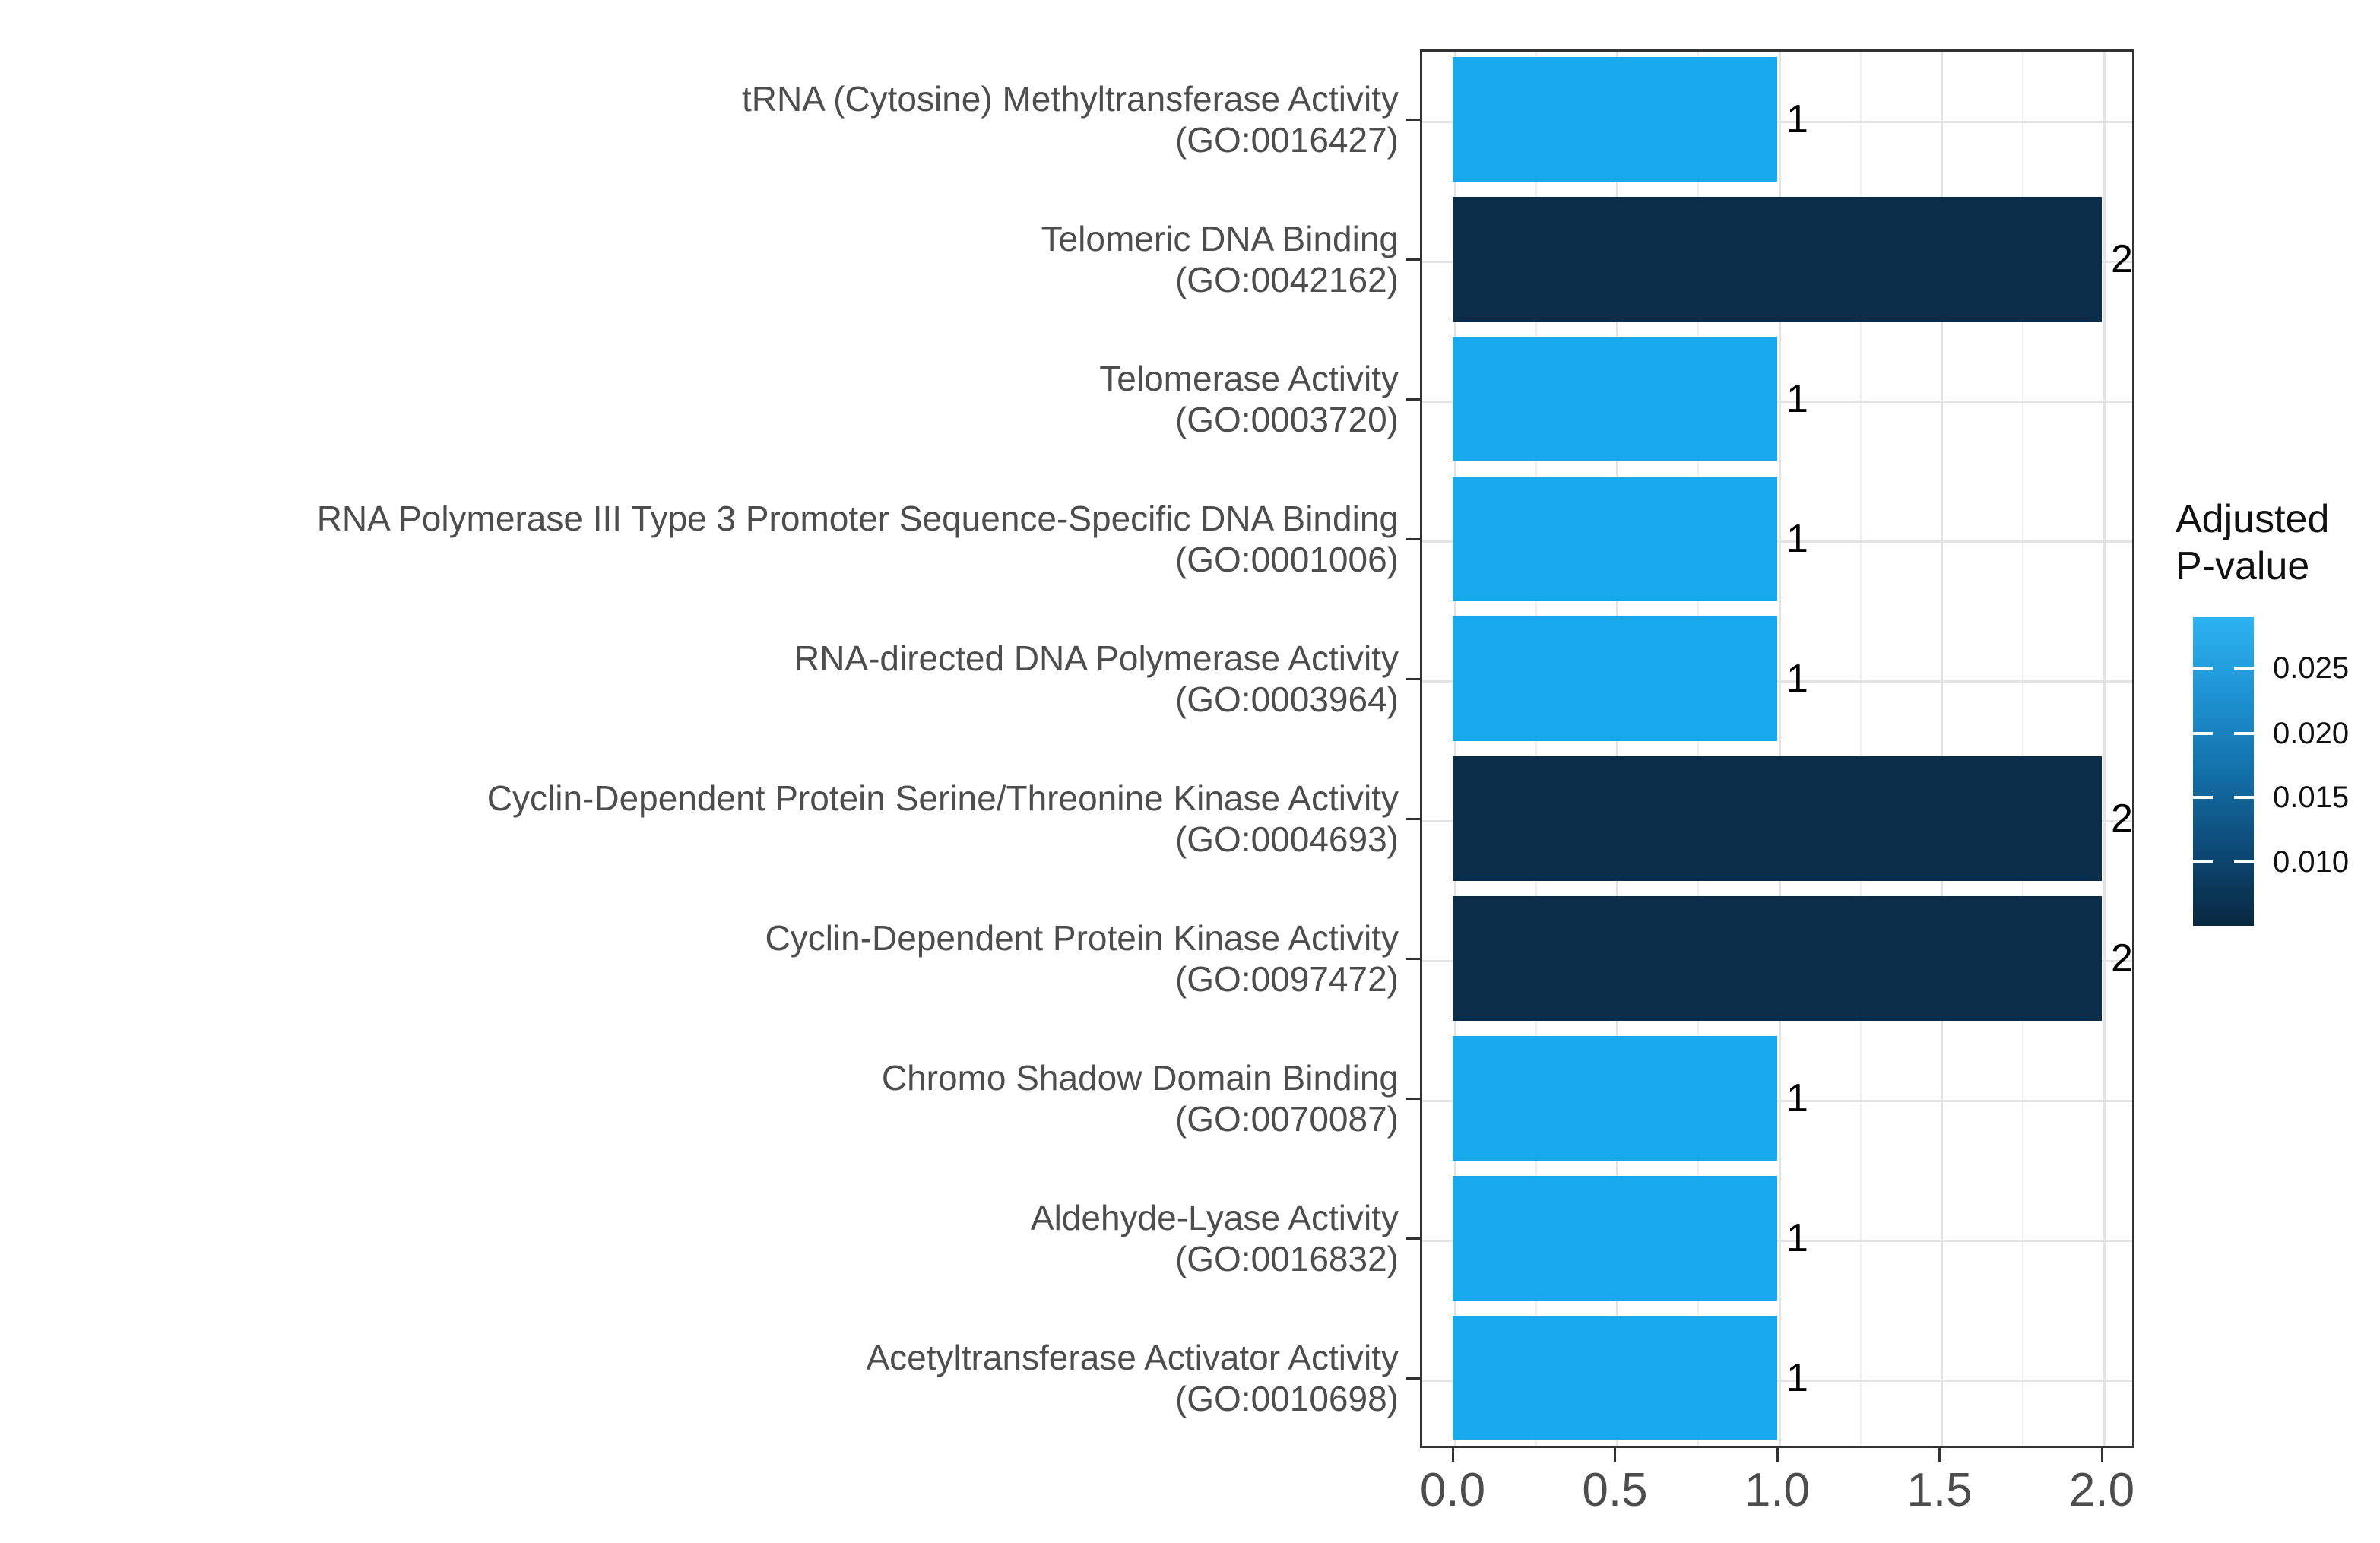 This screenshot has height=1543, width=2380. I want to click on category-go-id: (GO:0003964), so click(1286, 699).